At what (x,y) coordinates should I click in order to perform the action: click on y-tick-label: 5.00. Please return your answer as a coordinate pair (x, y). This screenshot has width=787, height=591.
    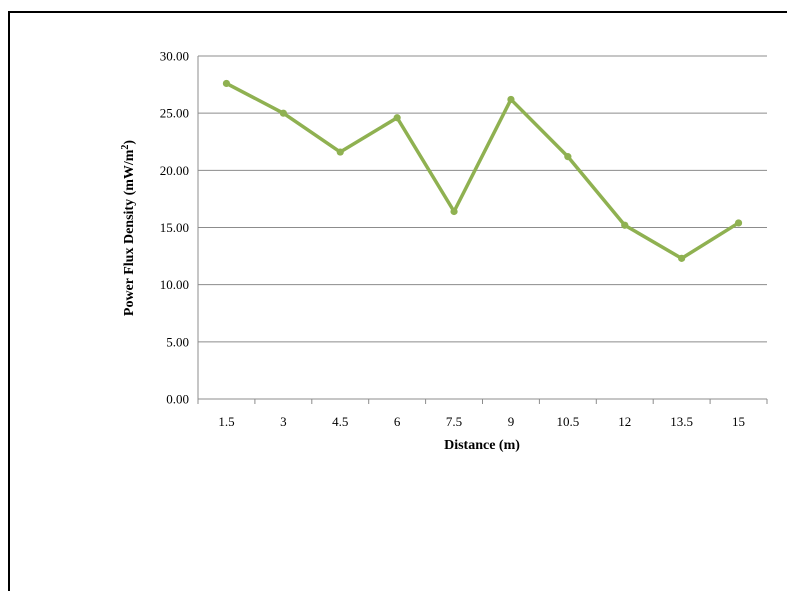
    Looking at the image, I should click on (177, 341).